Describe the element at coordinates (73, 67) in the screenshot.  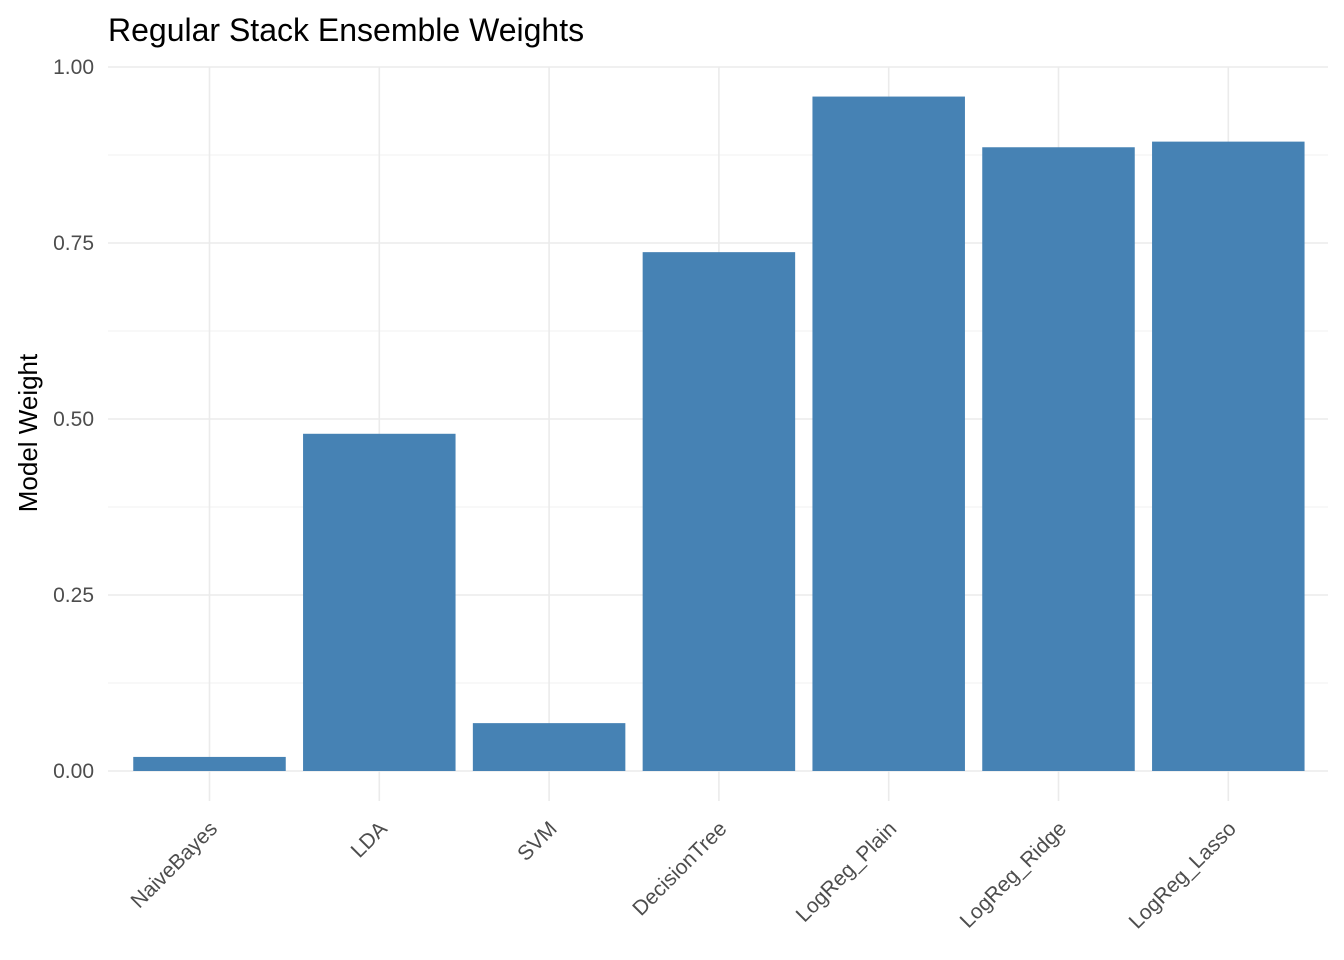
I see `y-tick-label: 1.00` at that location.